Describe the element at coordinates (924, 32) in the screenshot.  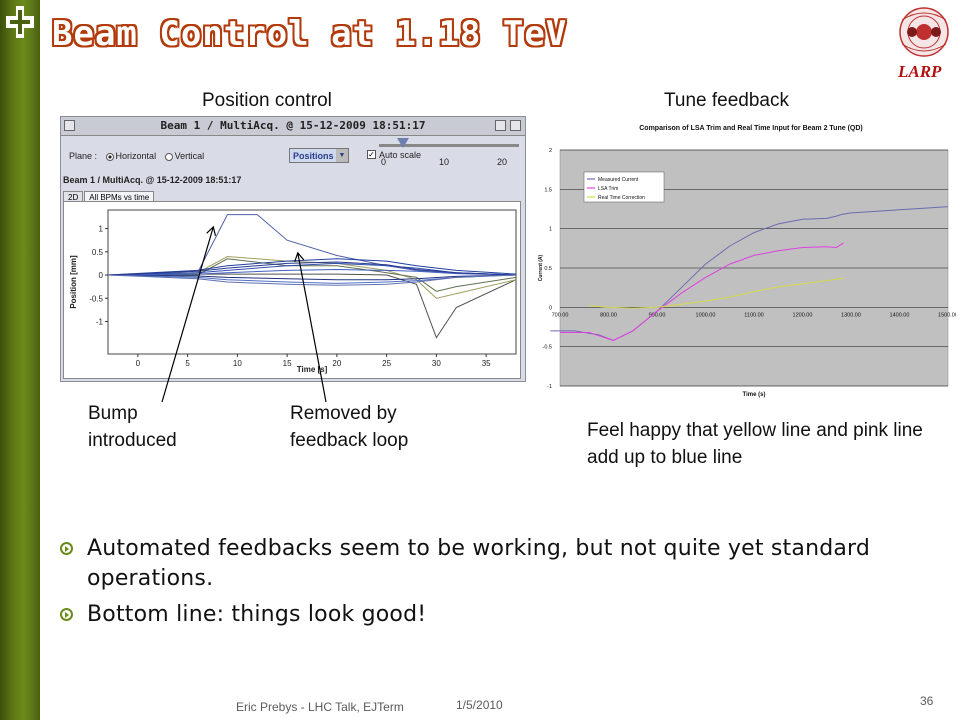
I see `larp-logo` at that location.